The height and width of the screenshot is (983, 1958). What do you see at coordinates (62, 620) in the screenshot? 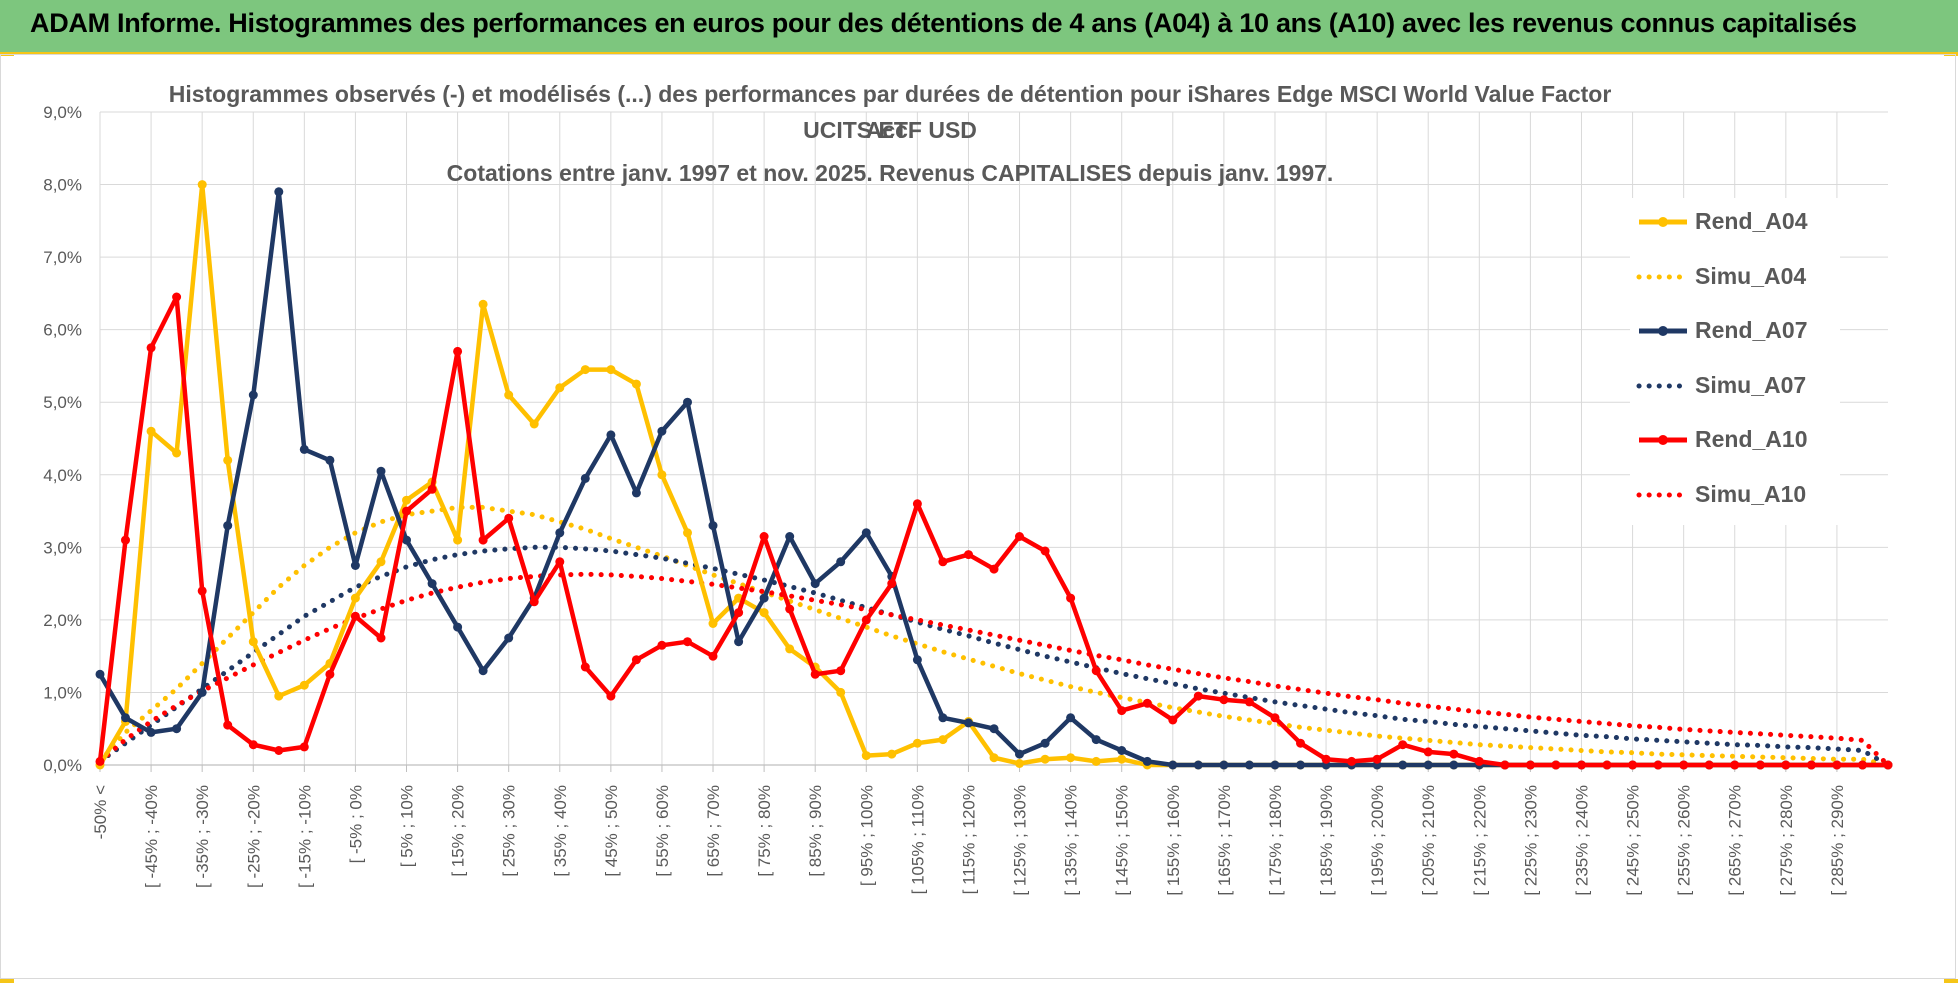
I see `y-tick-label: 2,0%` at bounding box center [62, 620].